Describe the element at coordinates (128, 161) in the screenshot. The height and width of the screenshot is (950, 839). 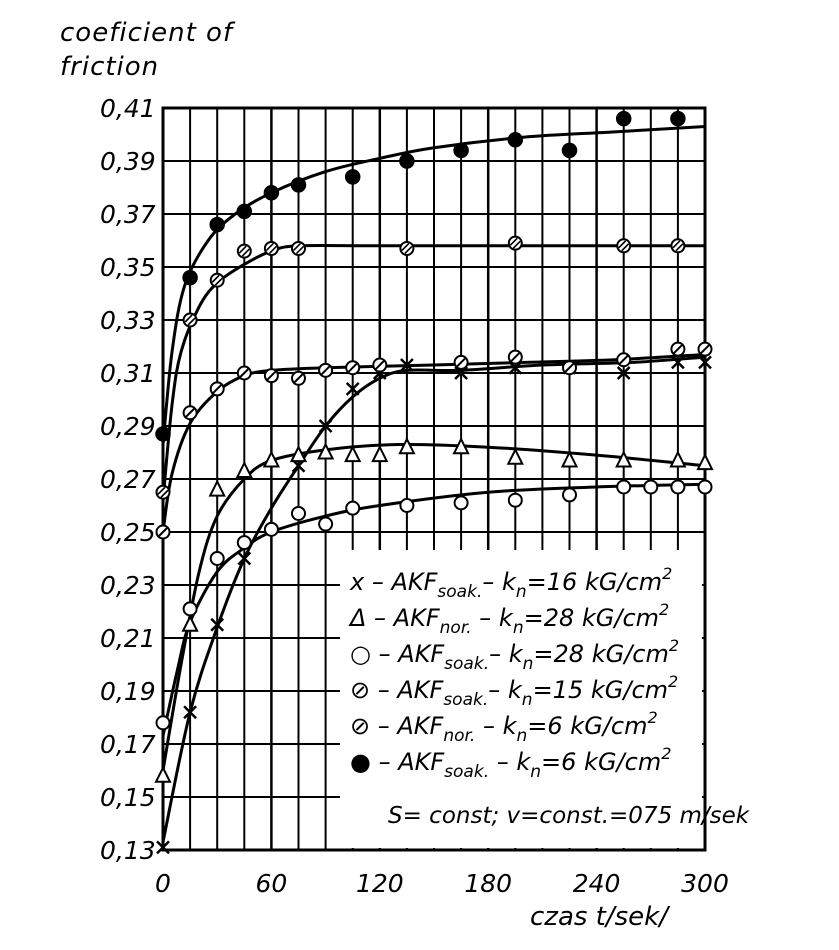
I see `y-tick-label: 0,39` at that location.